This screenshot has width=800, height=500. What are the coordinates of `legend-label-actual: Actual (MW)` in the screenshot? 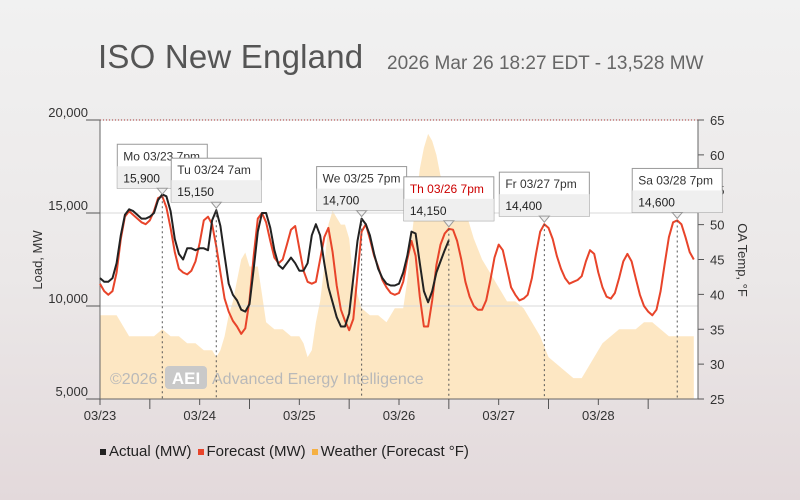 It's located at (150, 451).